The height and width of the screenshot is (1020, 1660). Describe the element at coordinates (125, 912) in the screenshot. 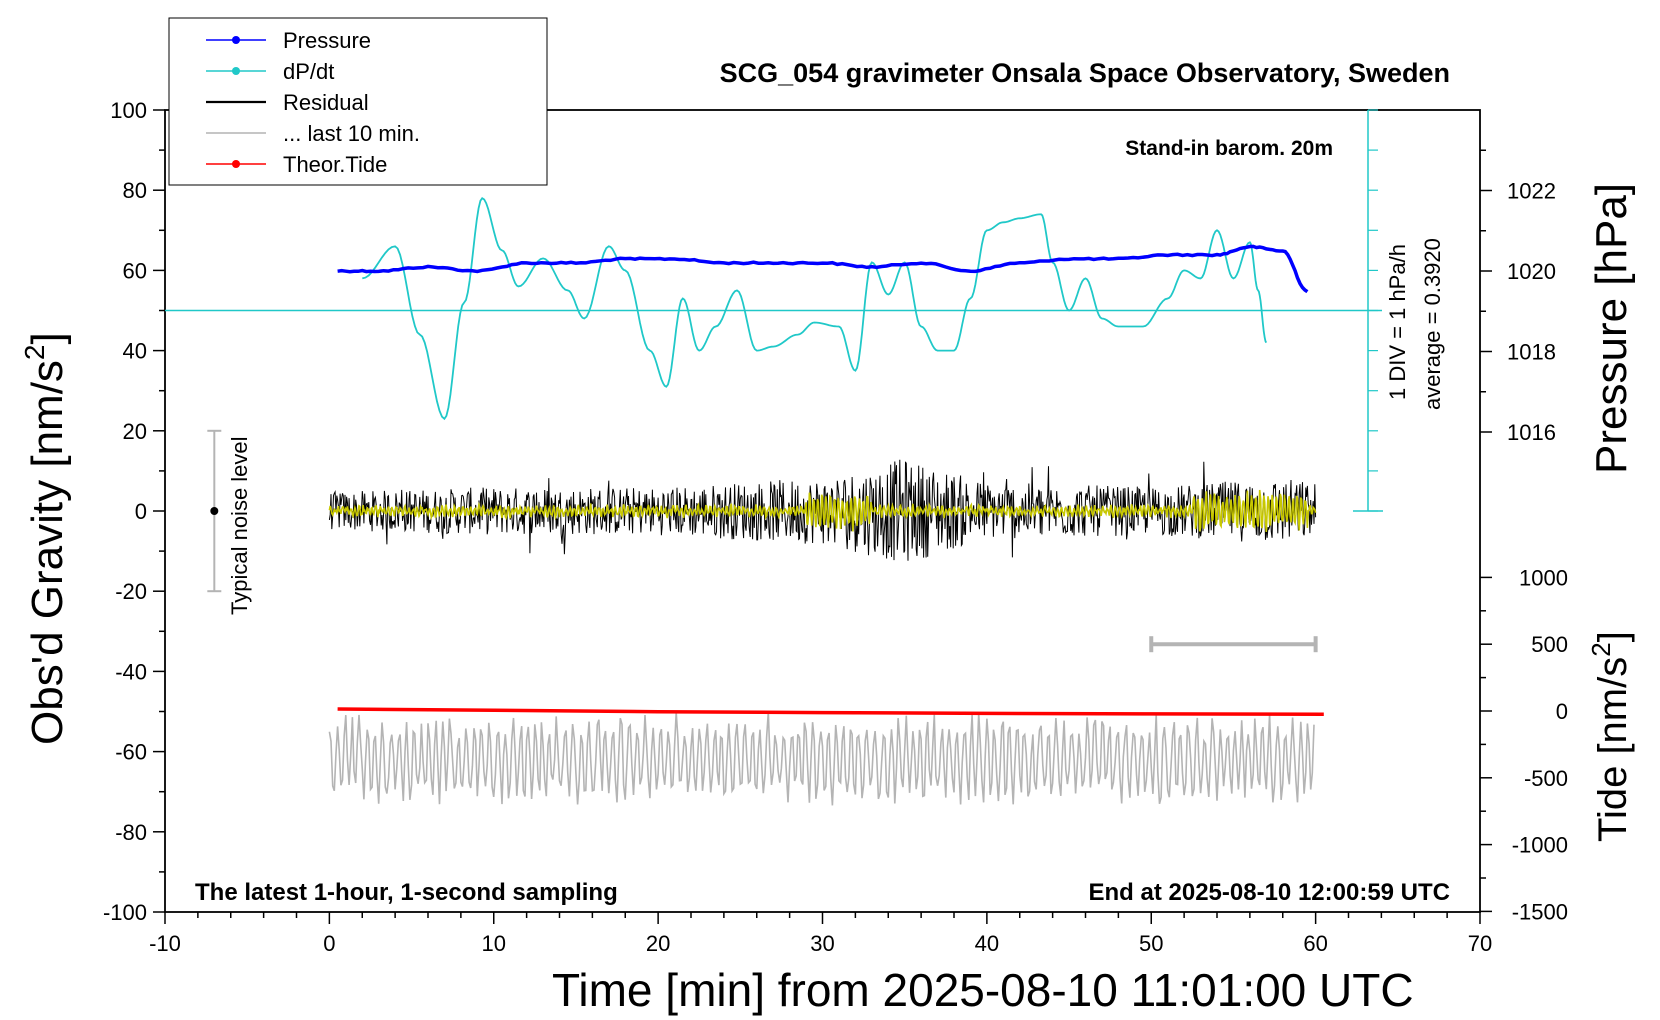

I see `y-left-tick-label: -100` at that location.